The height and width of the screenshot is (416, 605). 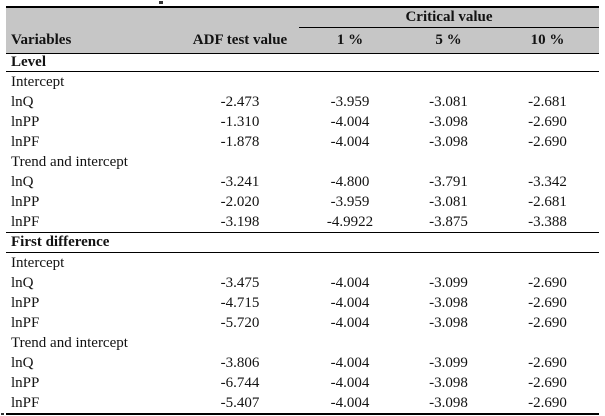 I want to click on section-title: Level, so click(x=303, y=62).